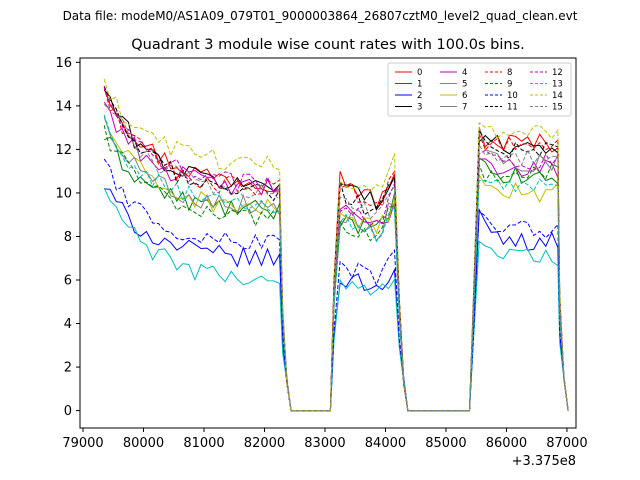  Describe the element at coordinates (143, 443) in the screenshot. I see `x-tick-label: 80000` at that location.